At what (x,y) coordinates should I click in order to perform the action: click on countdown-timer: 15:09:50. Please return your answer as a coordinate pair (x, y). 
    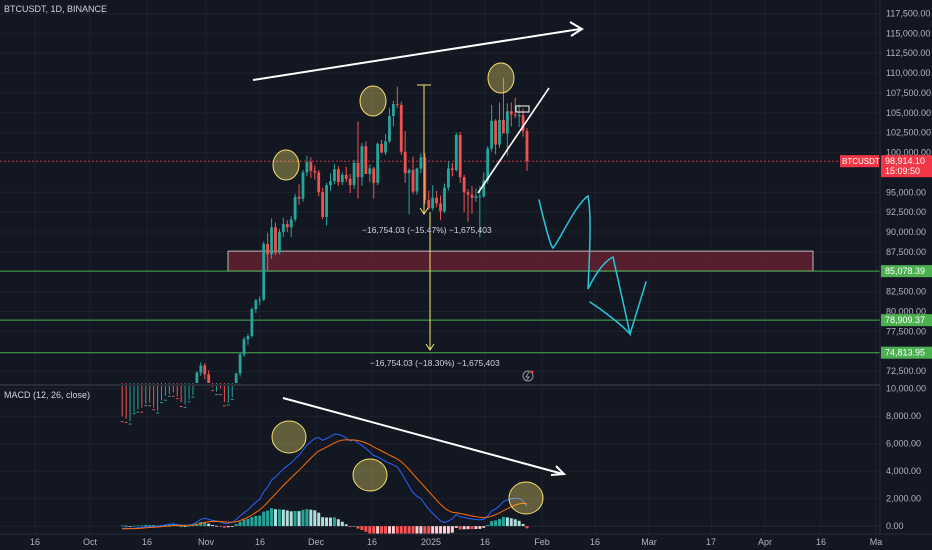
    Looking at the image, I should click on (902, 171).